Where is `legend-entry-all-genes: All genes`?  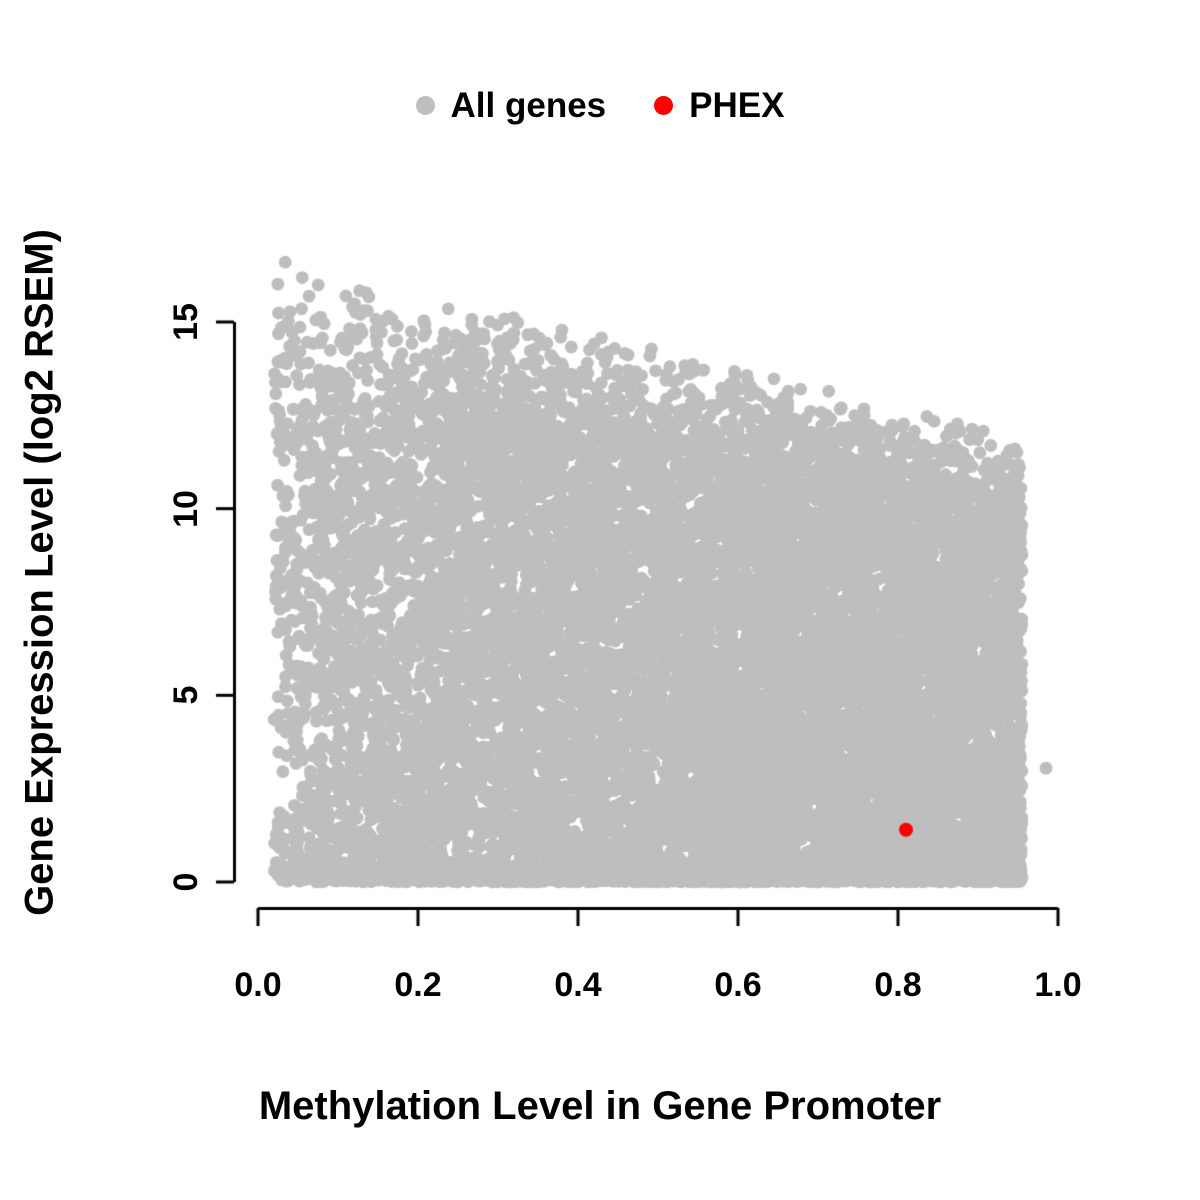
legend-entry-all-genes: All genes is located at coordinates (511, 105).